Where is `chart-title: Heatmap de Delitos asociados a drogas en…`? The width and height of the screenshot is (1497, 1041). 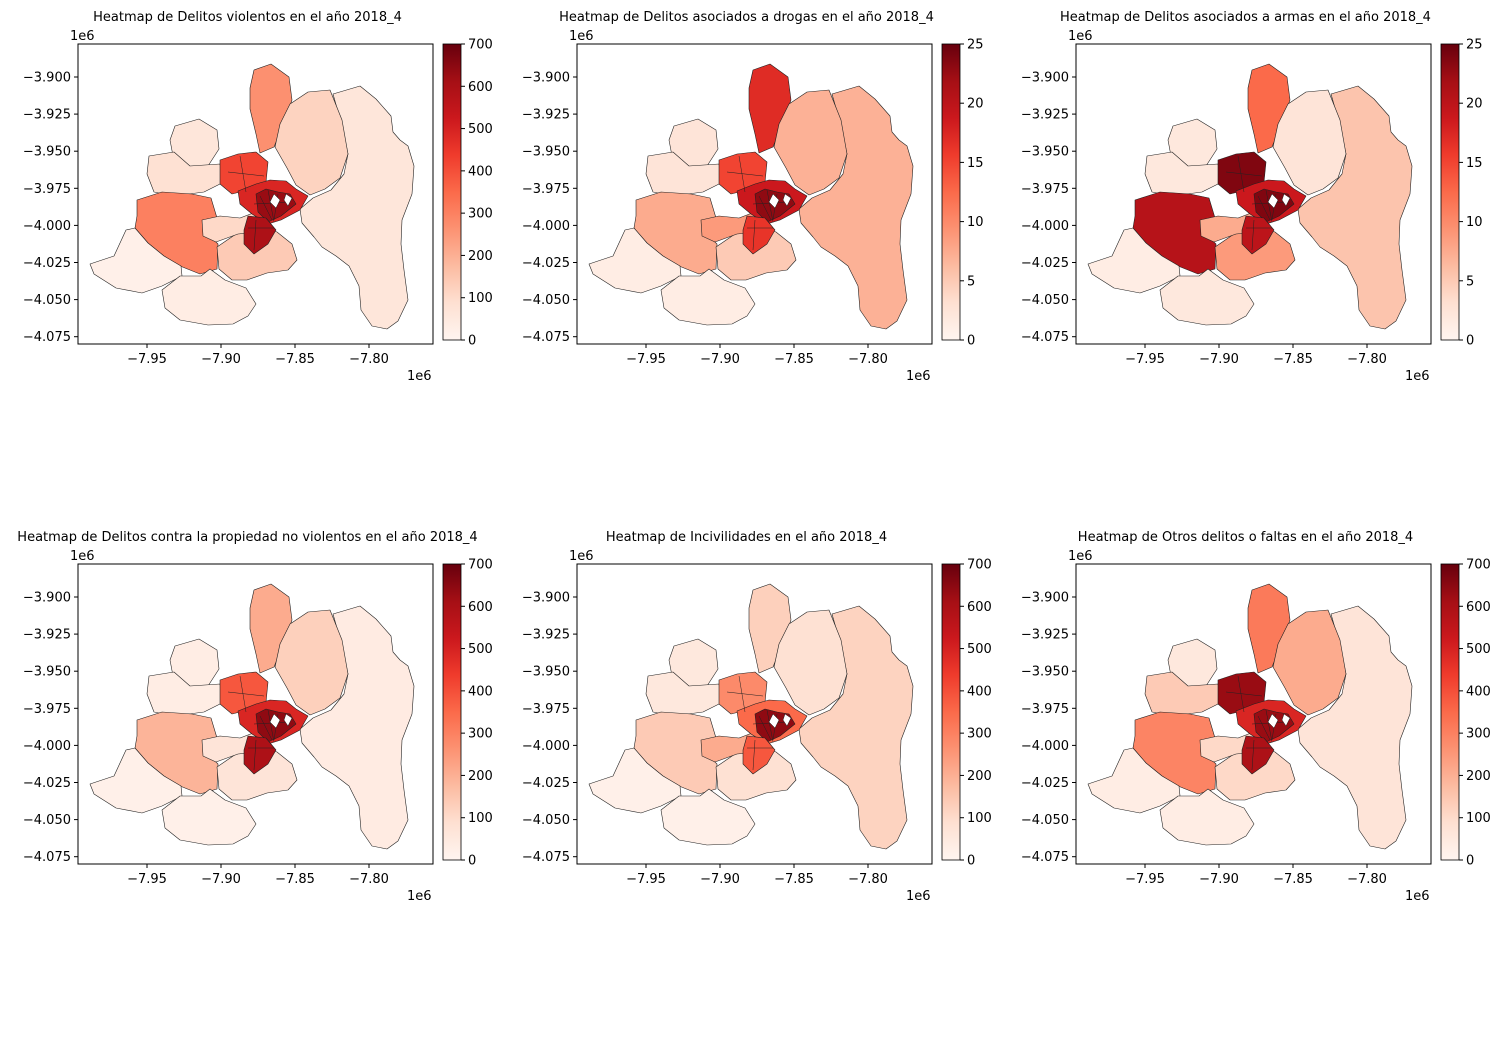
chart-title: Heatmap de Delitos asociados a drogas en… is located at coordinates (746, 17).